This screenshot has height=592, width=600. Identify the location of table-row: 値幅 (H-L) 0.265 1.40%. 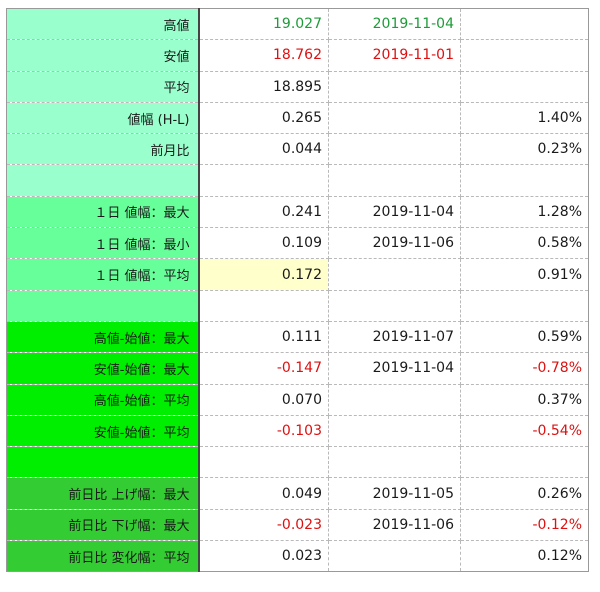
(297, 118).